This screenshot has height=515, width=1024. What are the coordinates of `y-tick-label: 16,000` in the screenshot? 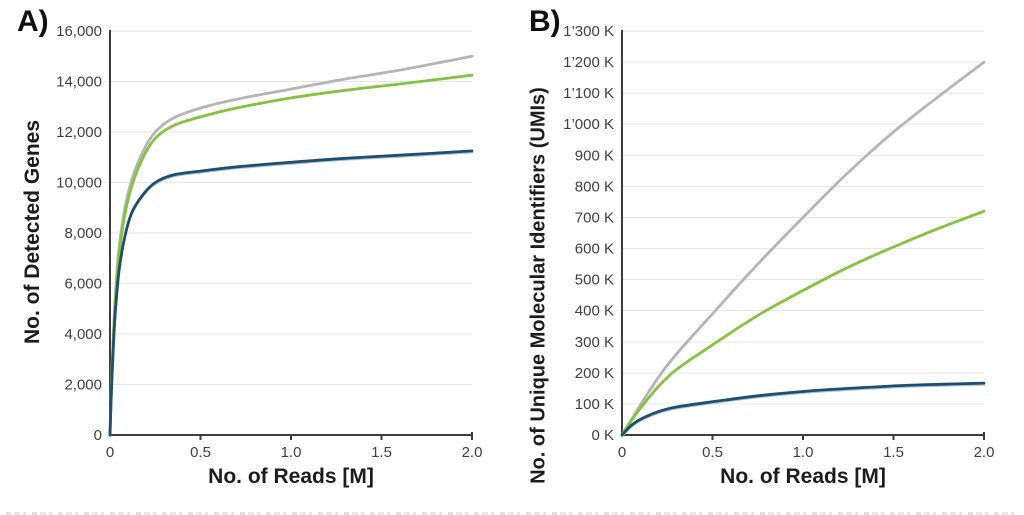 It's located at (79, 31).